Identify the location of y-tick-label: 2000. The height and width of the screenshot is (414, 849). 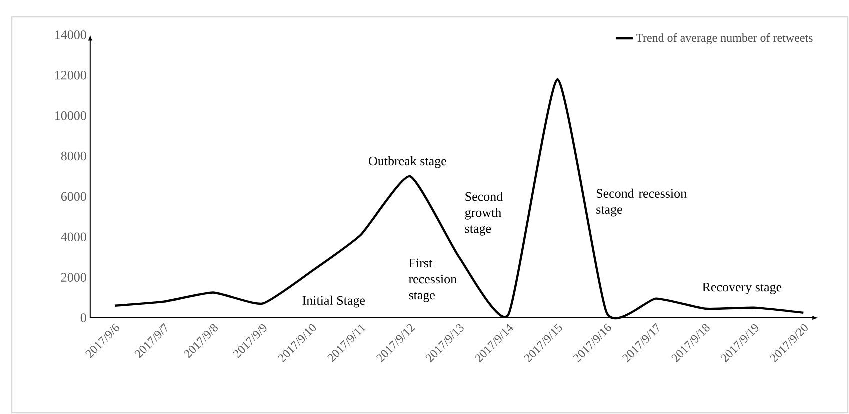
(73, 277).